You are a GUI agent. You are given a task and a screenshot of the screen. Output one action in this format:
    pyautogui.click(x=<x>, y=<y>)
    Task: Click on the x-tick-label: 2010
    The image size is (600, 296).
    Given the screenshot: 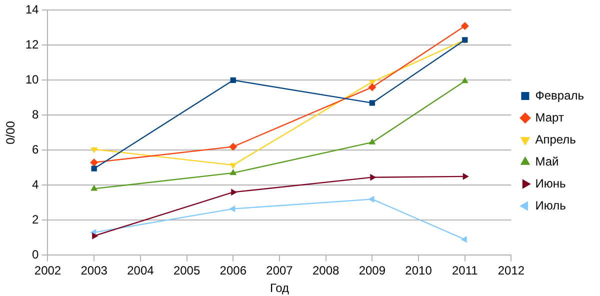 What is the action you would take?
    pyautogui.click(x=418, y=271)
    